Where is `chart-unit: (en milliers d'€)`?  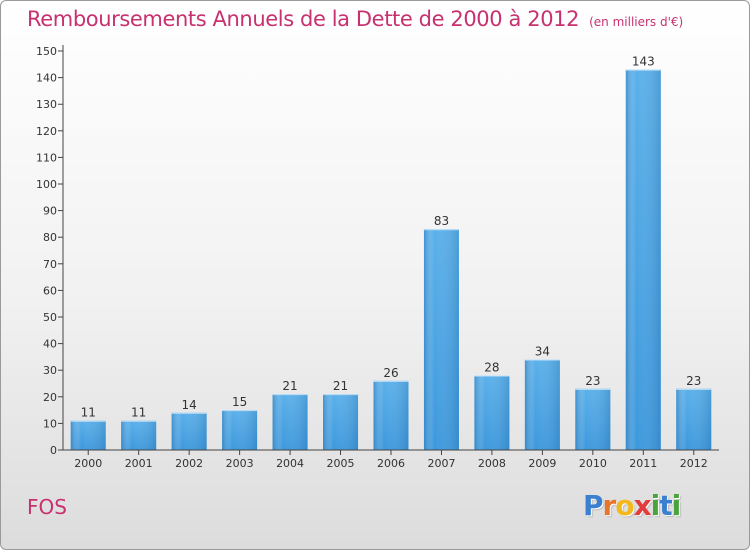
chart-unit: (en milliers d'€) is located at coordinates (636, 22).